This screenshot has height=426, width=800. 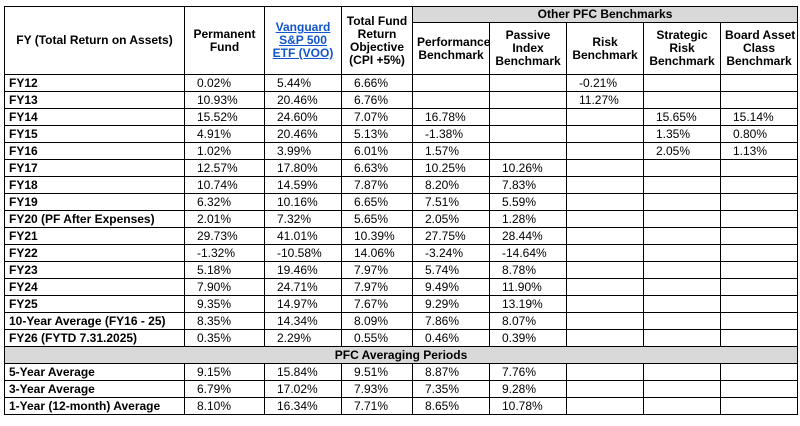 I want to click on table-cell: 9.15%, so click(x=224, y=372).